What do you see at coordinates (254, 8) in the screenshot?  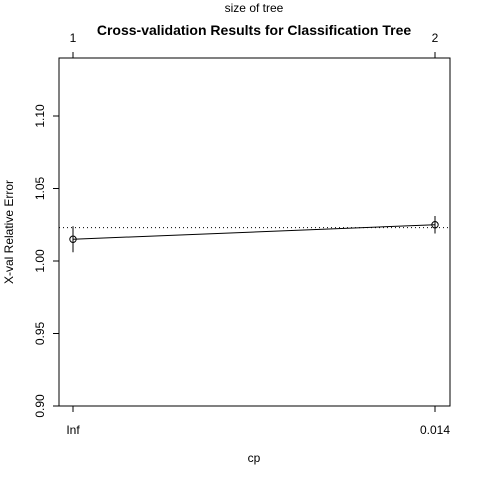 I see `top-axis-label: size of tree` at bounding box center [254, 8].